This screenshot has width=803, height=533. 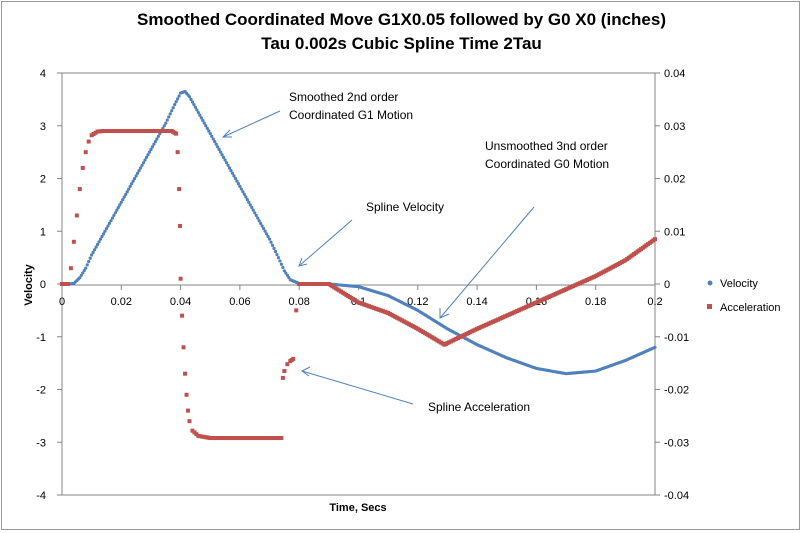 What do you see at coordinates (41, 391) in the screenshot?
I see `y-left-tick-label: -2` at bounding box center [41, 391].